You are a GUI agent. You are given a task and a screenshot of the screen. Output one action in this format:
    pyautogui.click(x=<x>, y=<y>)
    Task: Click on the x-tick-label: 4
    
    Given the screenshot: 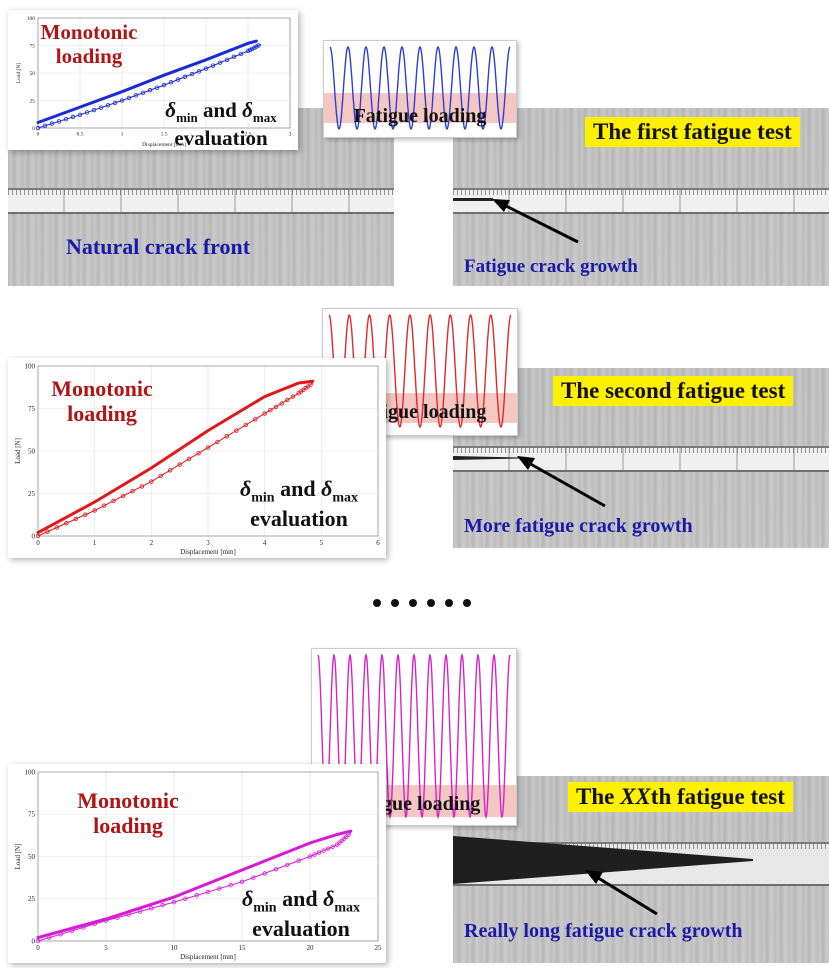 What is the action you would take?
    pyautogui.click(x=265, y=543)
    